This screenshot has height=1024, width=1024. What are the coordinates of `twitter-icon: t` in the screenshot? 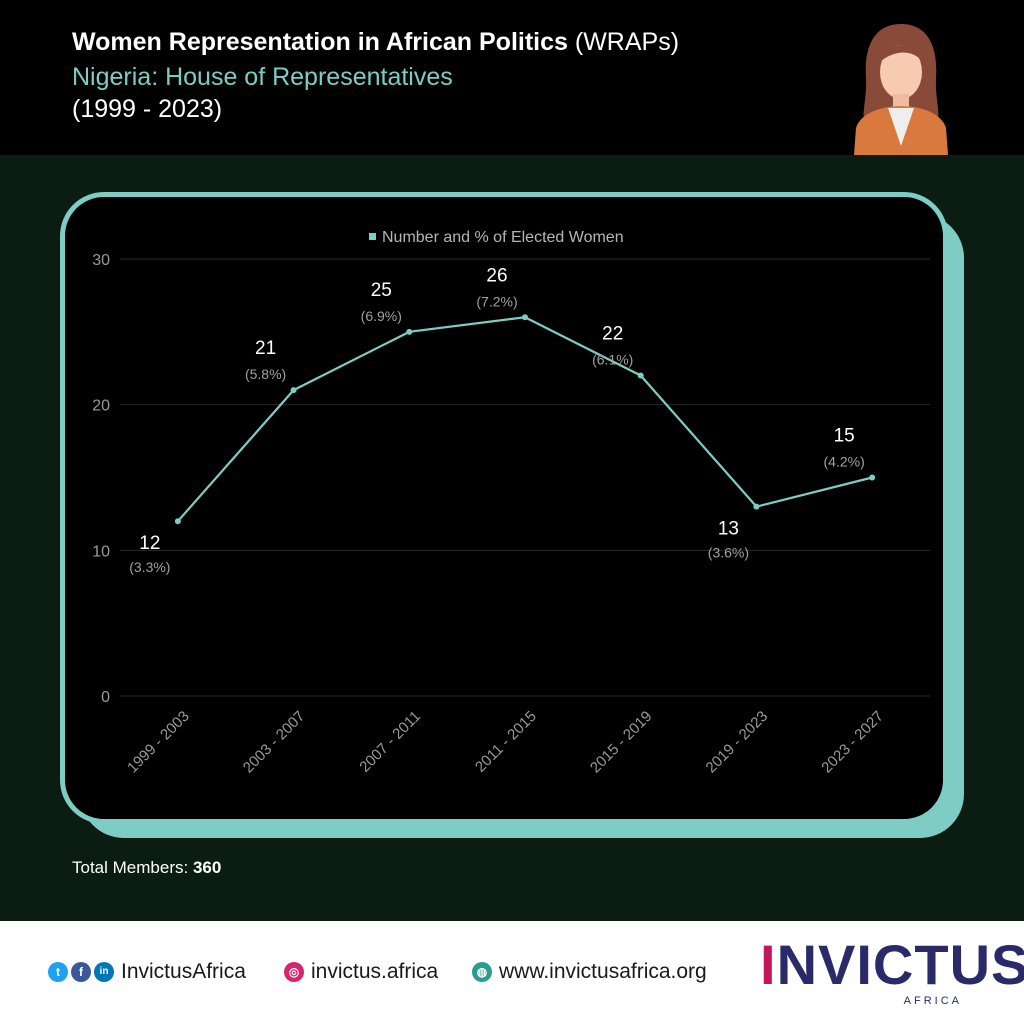 It's located at (58, 972).